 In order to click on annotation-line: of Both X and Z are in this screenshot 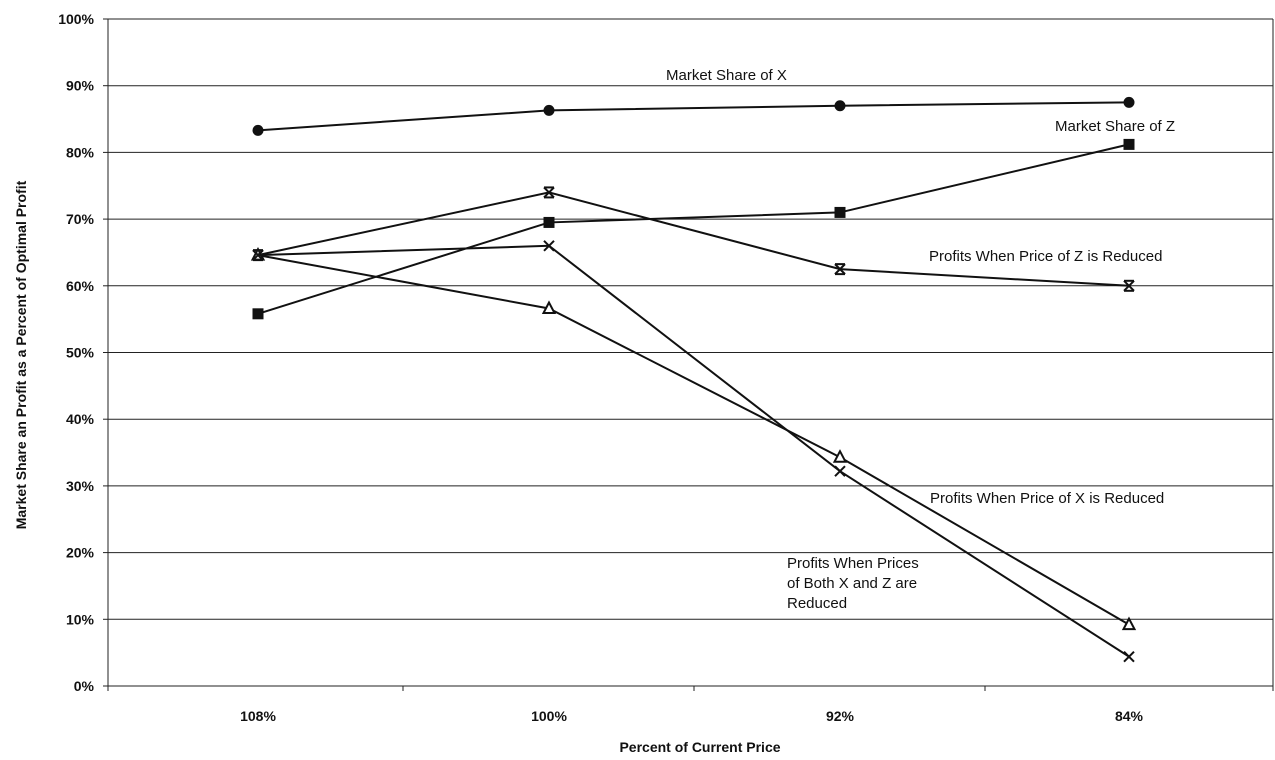, I will do `click(852, 583)`.